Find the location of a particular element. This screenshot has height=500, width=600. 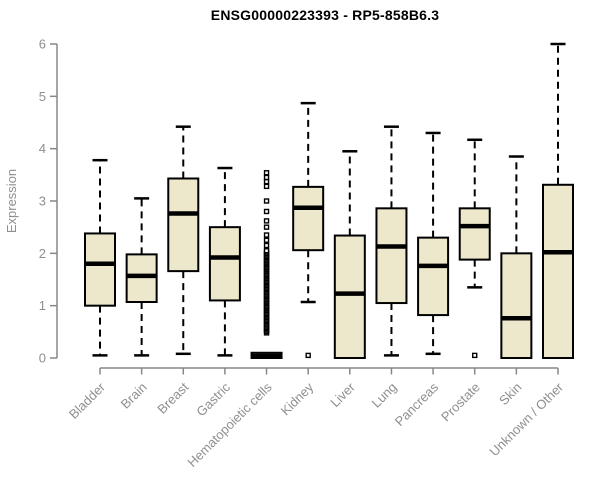

x-tick-label-skin: Skin is located at coordinates (510, 394).